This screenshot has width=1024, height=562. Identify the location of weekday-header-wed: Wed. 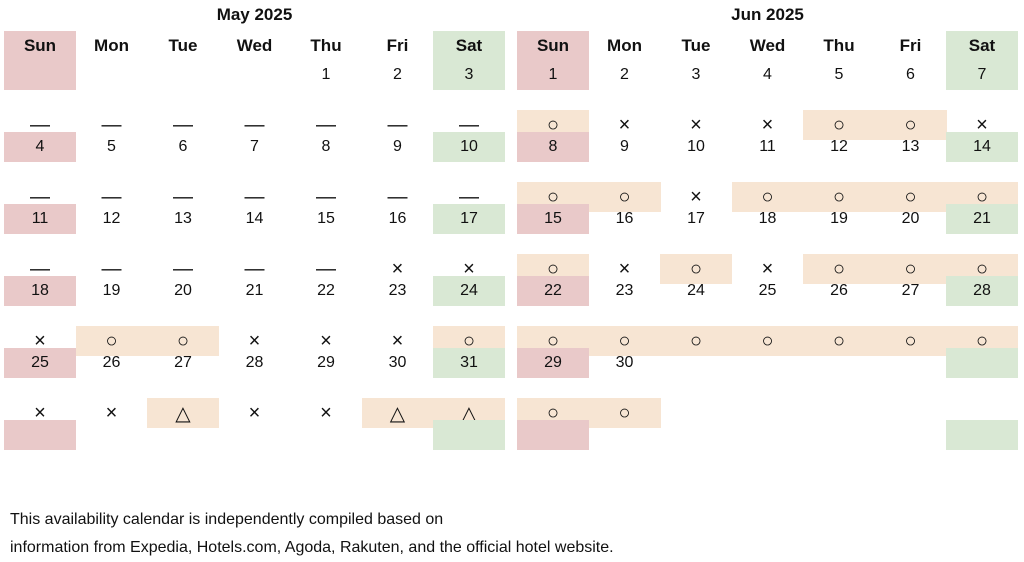
(254, 45).